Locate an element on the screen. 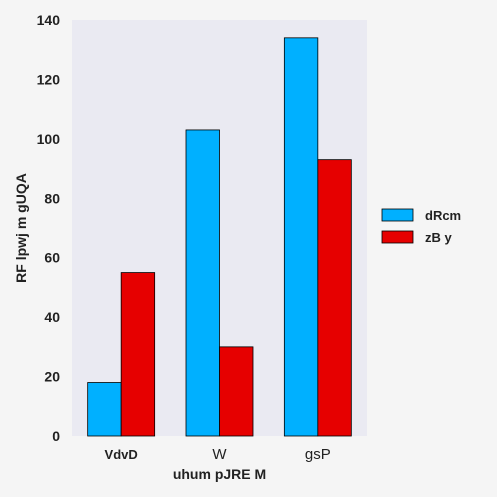 The image size is (497, 497). bar-dRcm-gsP is located at coordinates (301, 237).